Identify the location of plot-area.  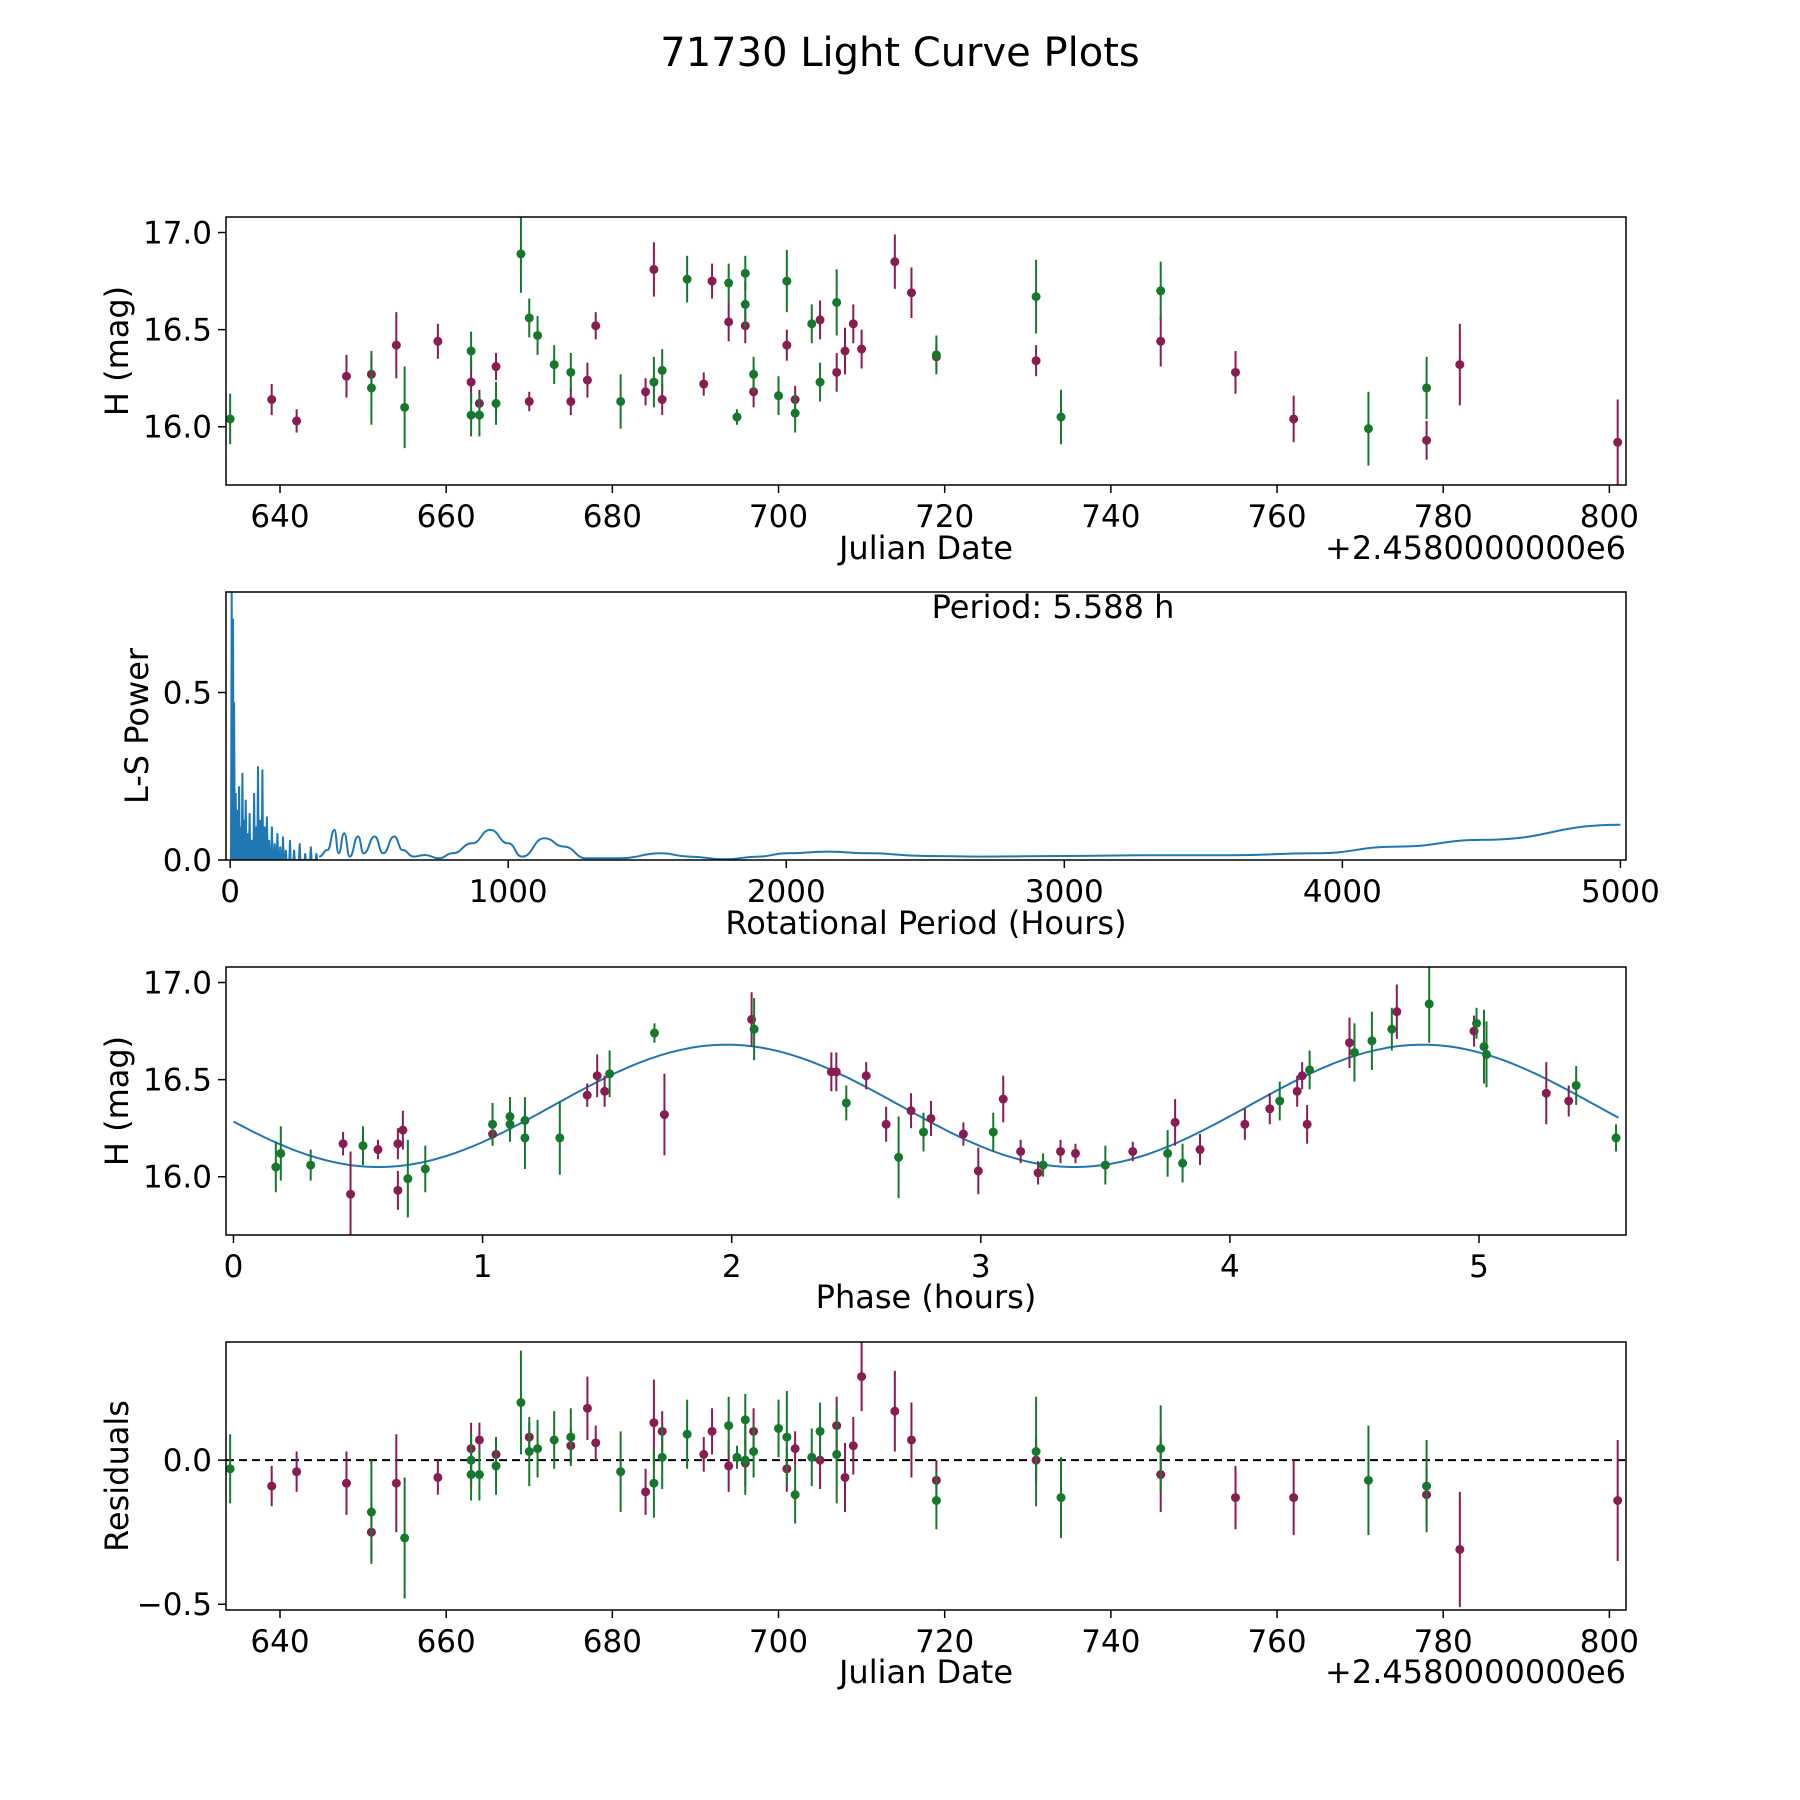
(924, 351).